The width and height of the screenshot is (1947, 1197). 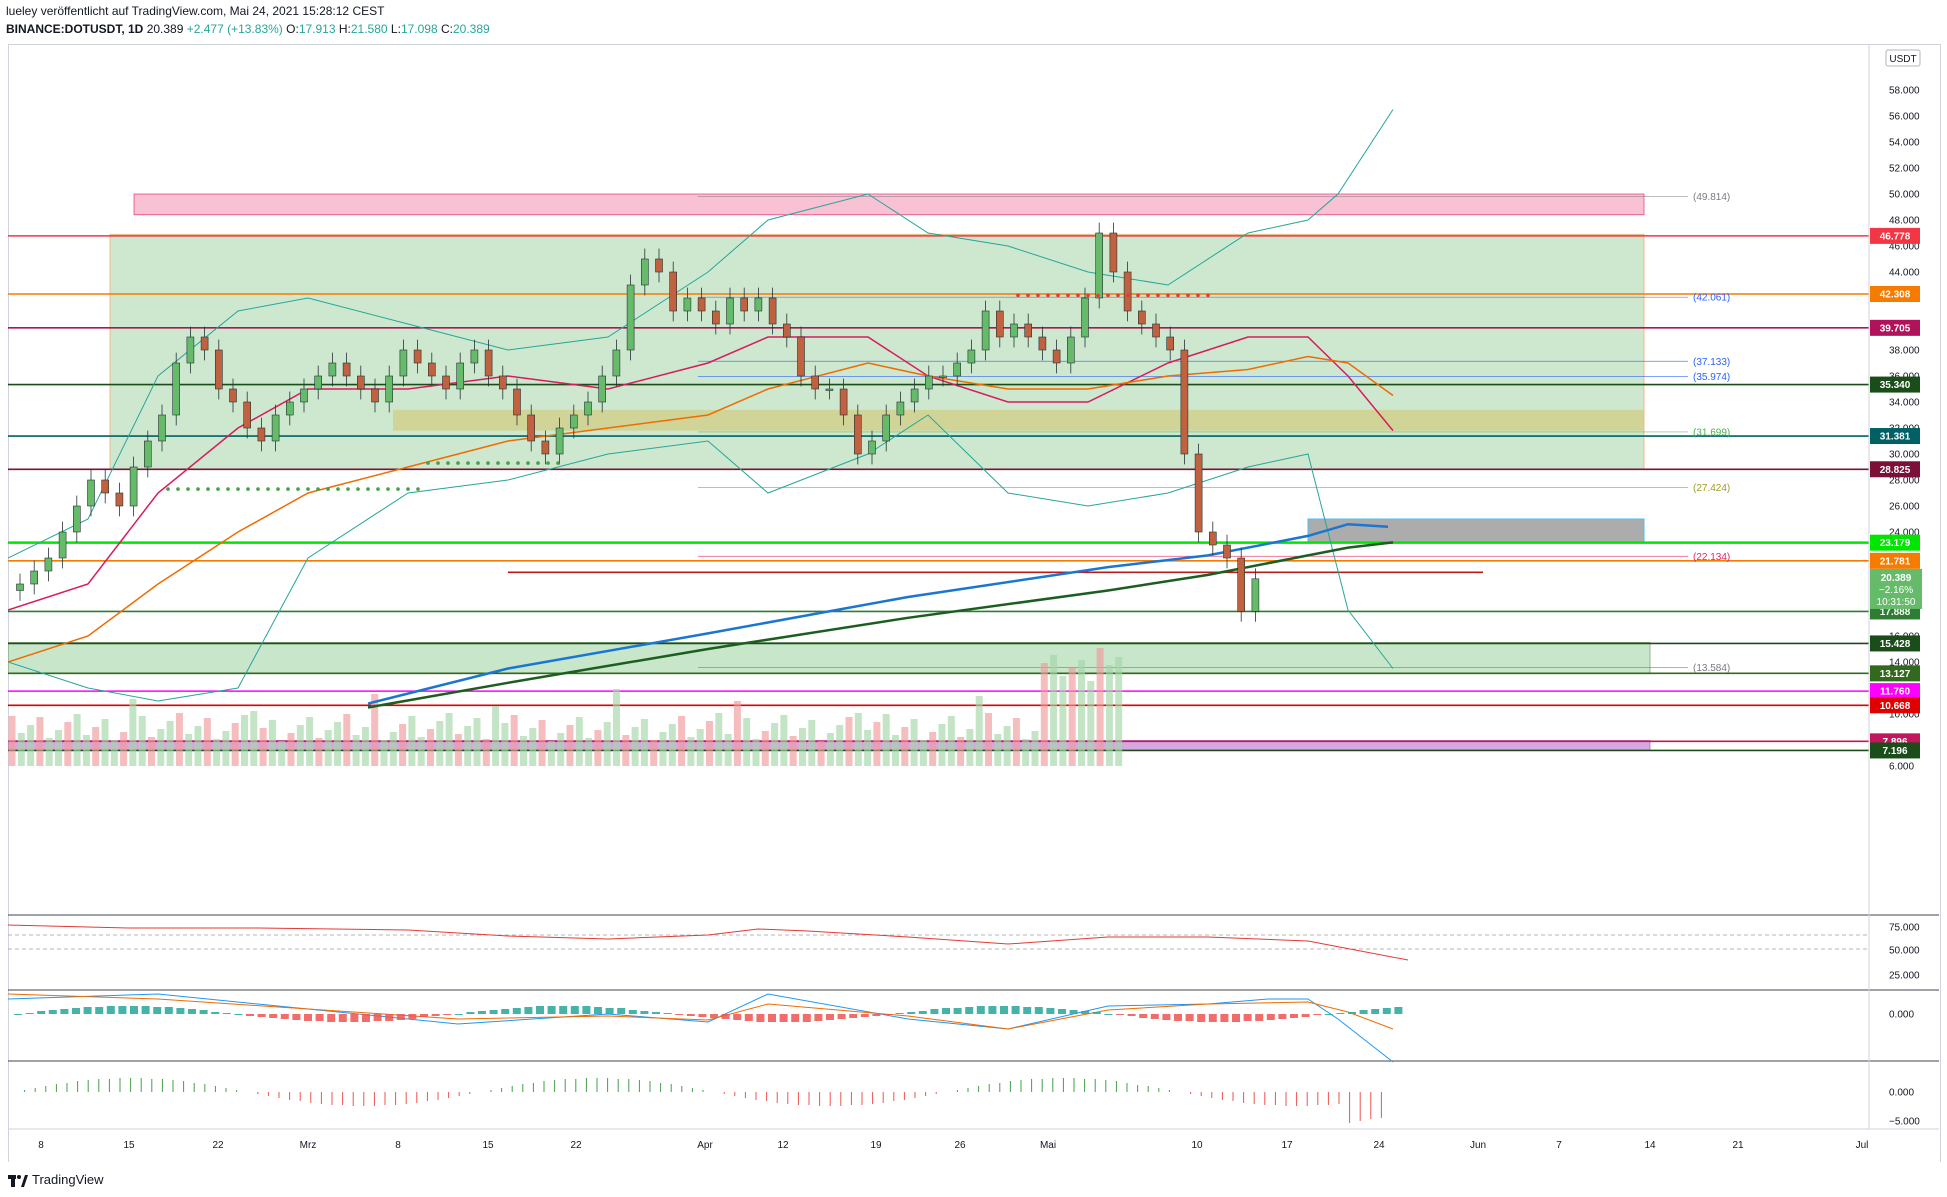 I want to click on high-label: H:, so click(x=344, y=29).